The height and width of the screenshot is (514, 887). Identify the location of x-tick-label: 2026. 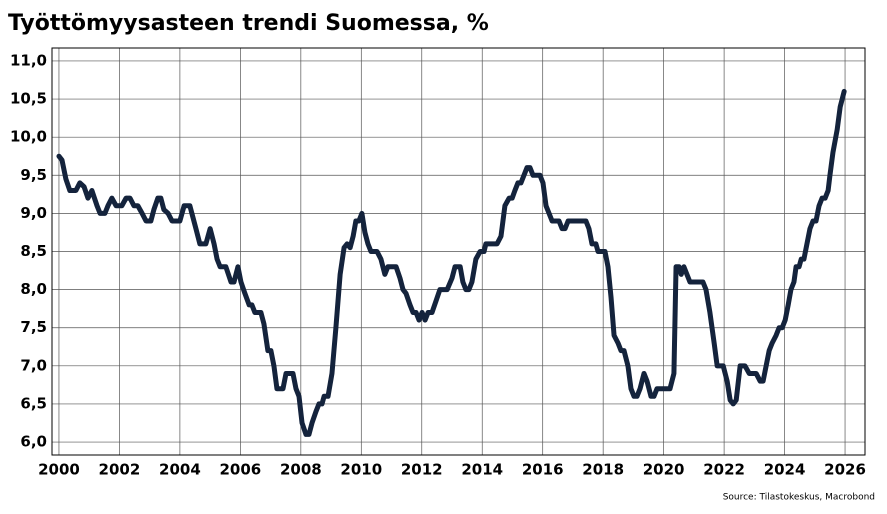
(845, 470).